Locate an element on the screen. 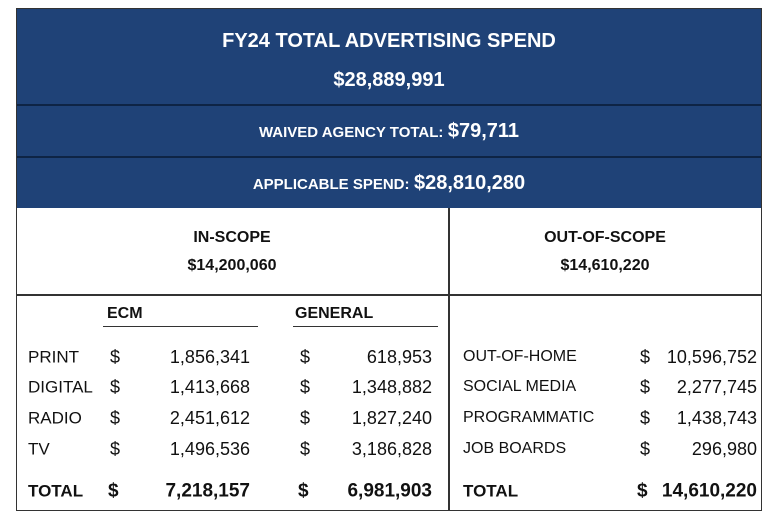 This screenshot has height=520, width=778. section-title: OUT-OF-SCOPE is located at coordinates (605, 237).